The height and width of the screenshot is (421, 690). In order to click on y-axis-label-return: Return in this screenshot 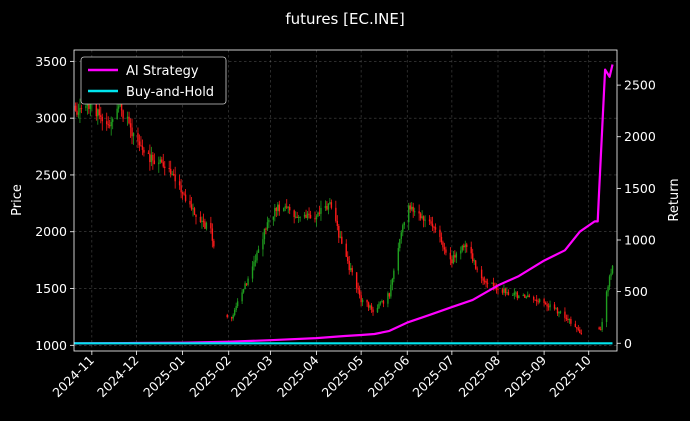, I will do `click(674, 199)`.